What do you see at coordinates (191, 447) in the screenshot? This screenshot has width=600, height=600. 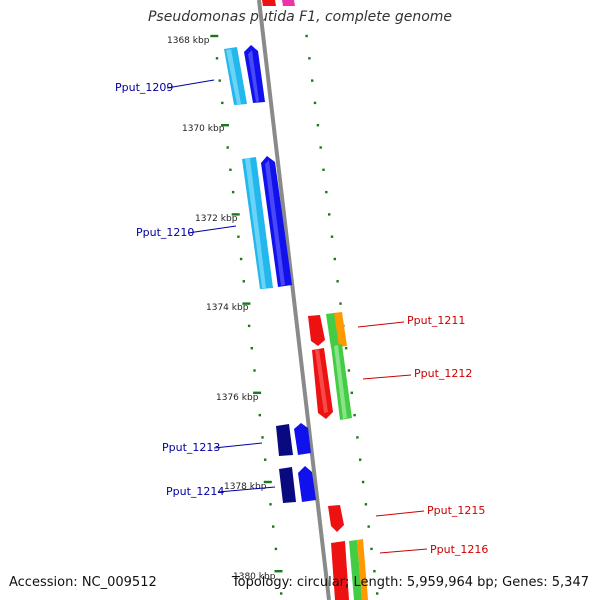 I see `label-pput-1213: Pput_1213` at bounding box center [191, 447].